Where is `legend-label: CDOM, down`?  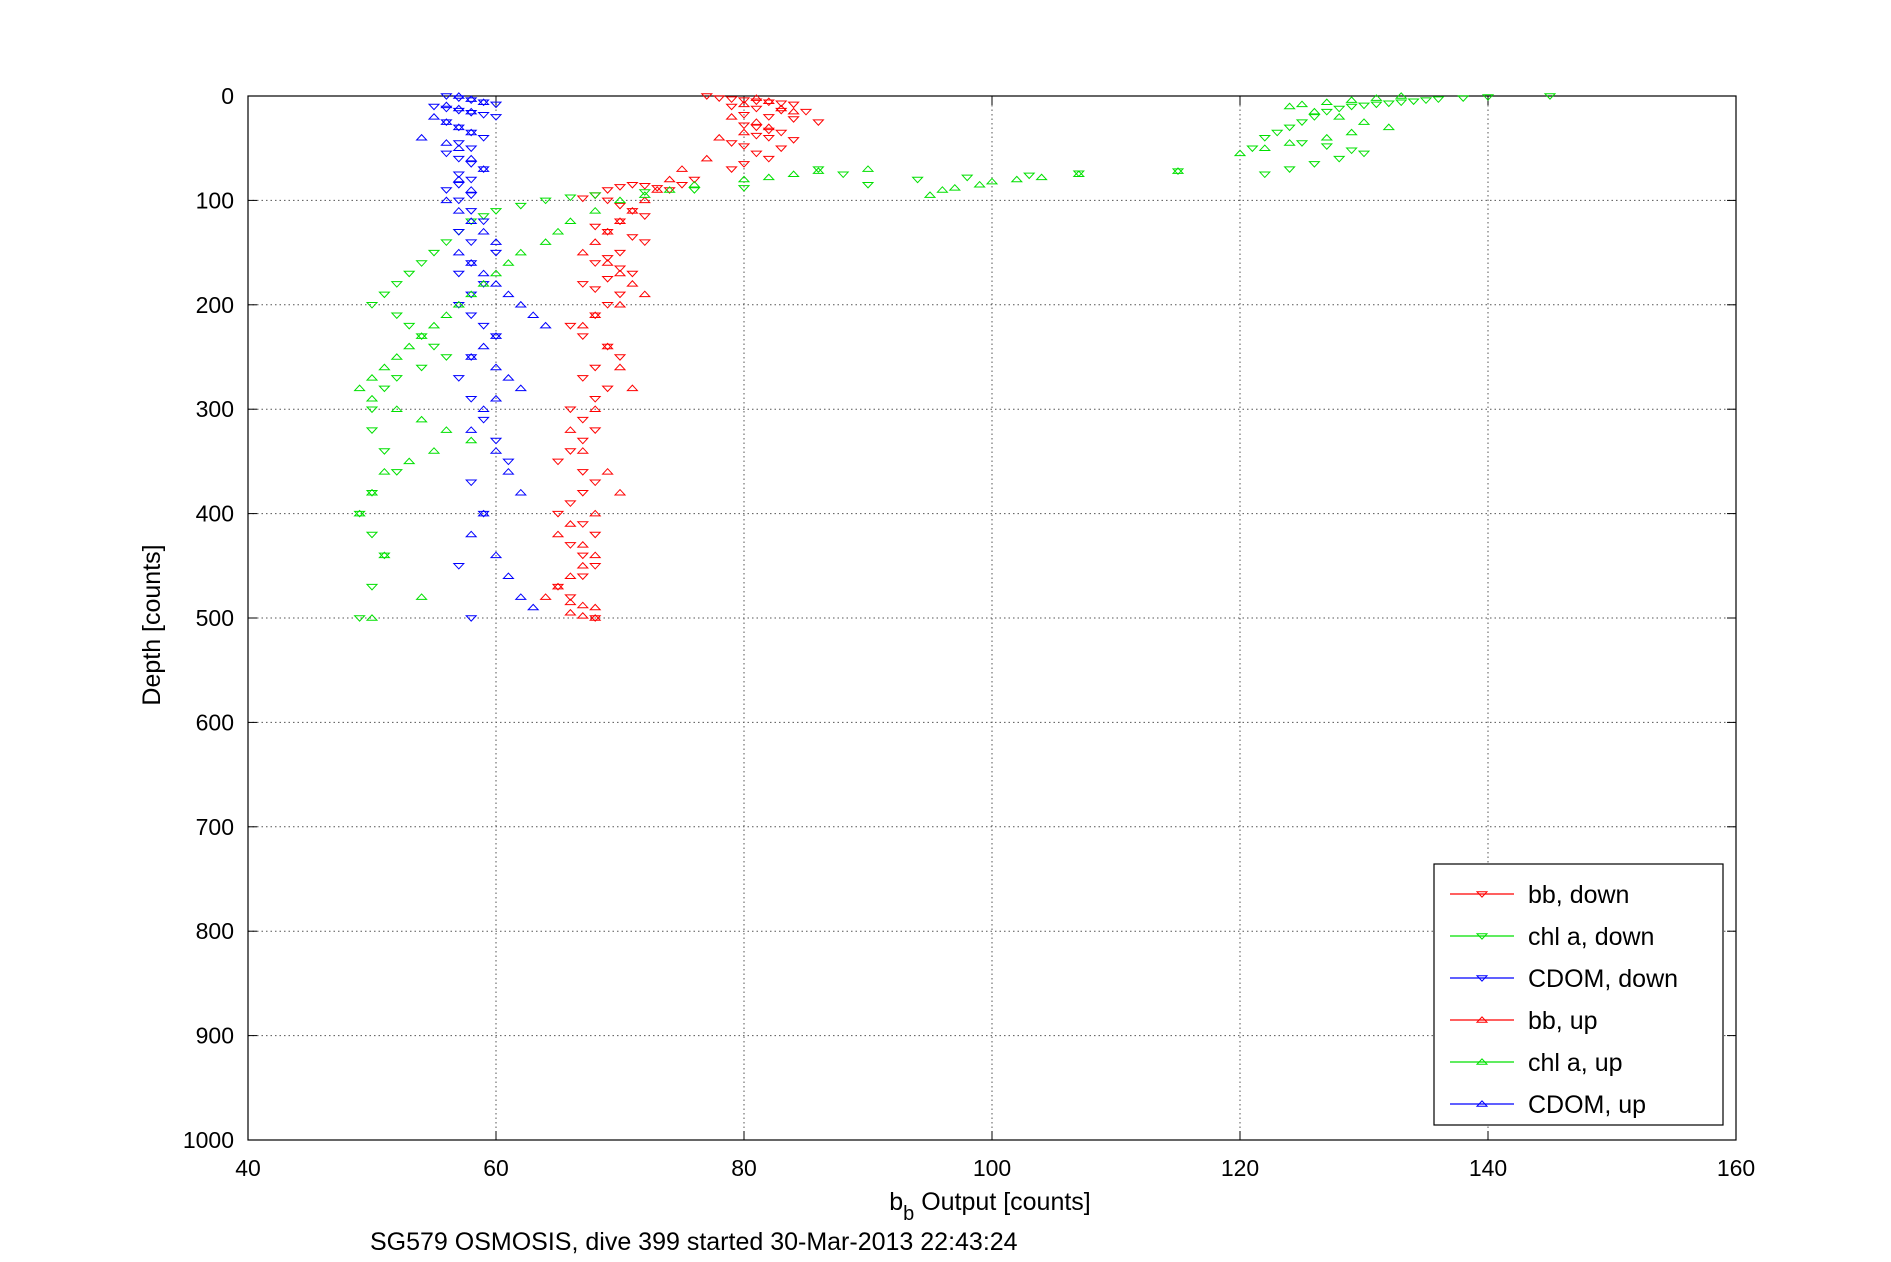 legend-label: CDOM, down is located at coordinates (1603, 979).